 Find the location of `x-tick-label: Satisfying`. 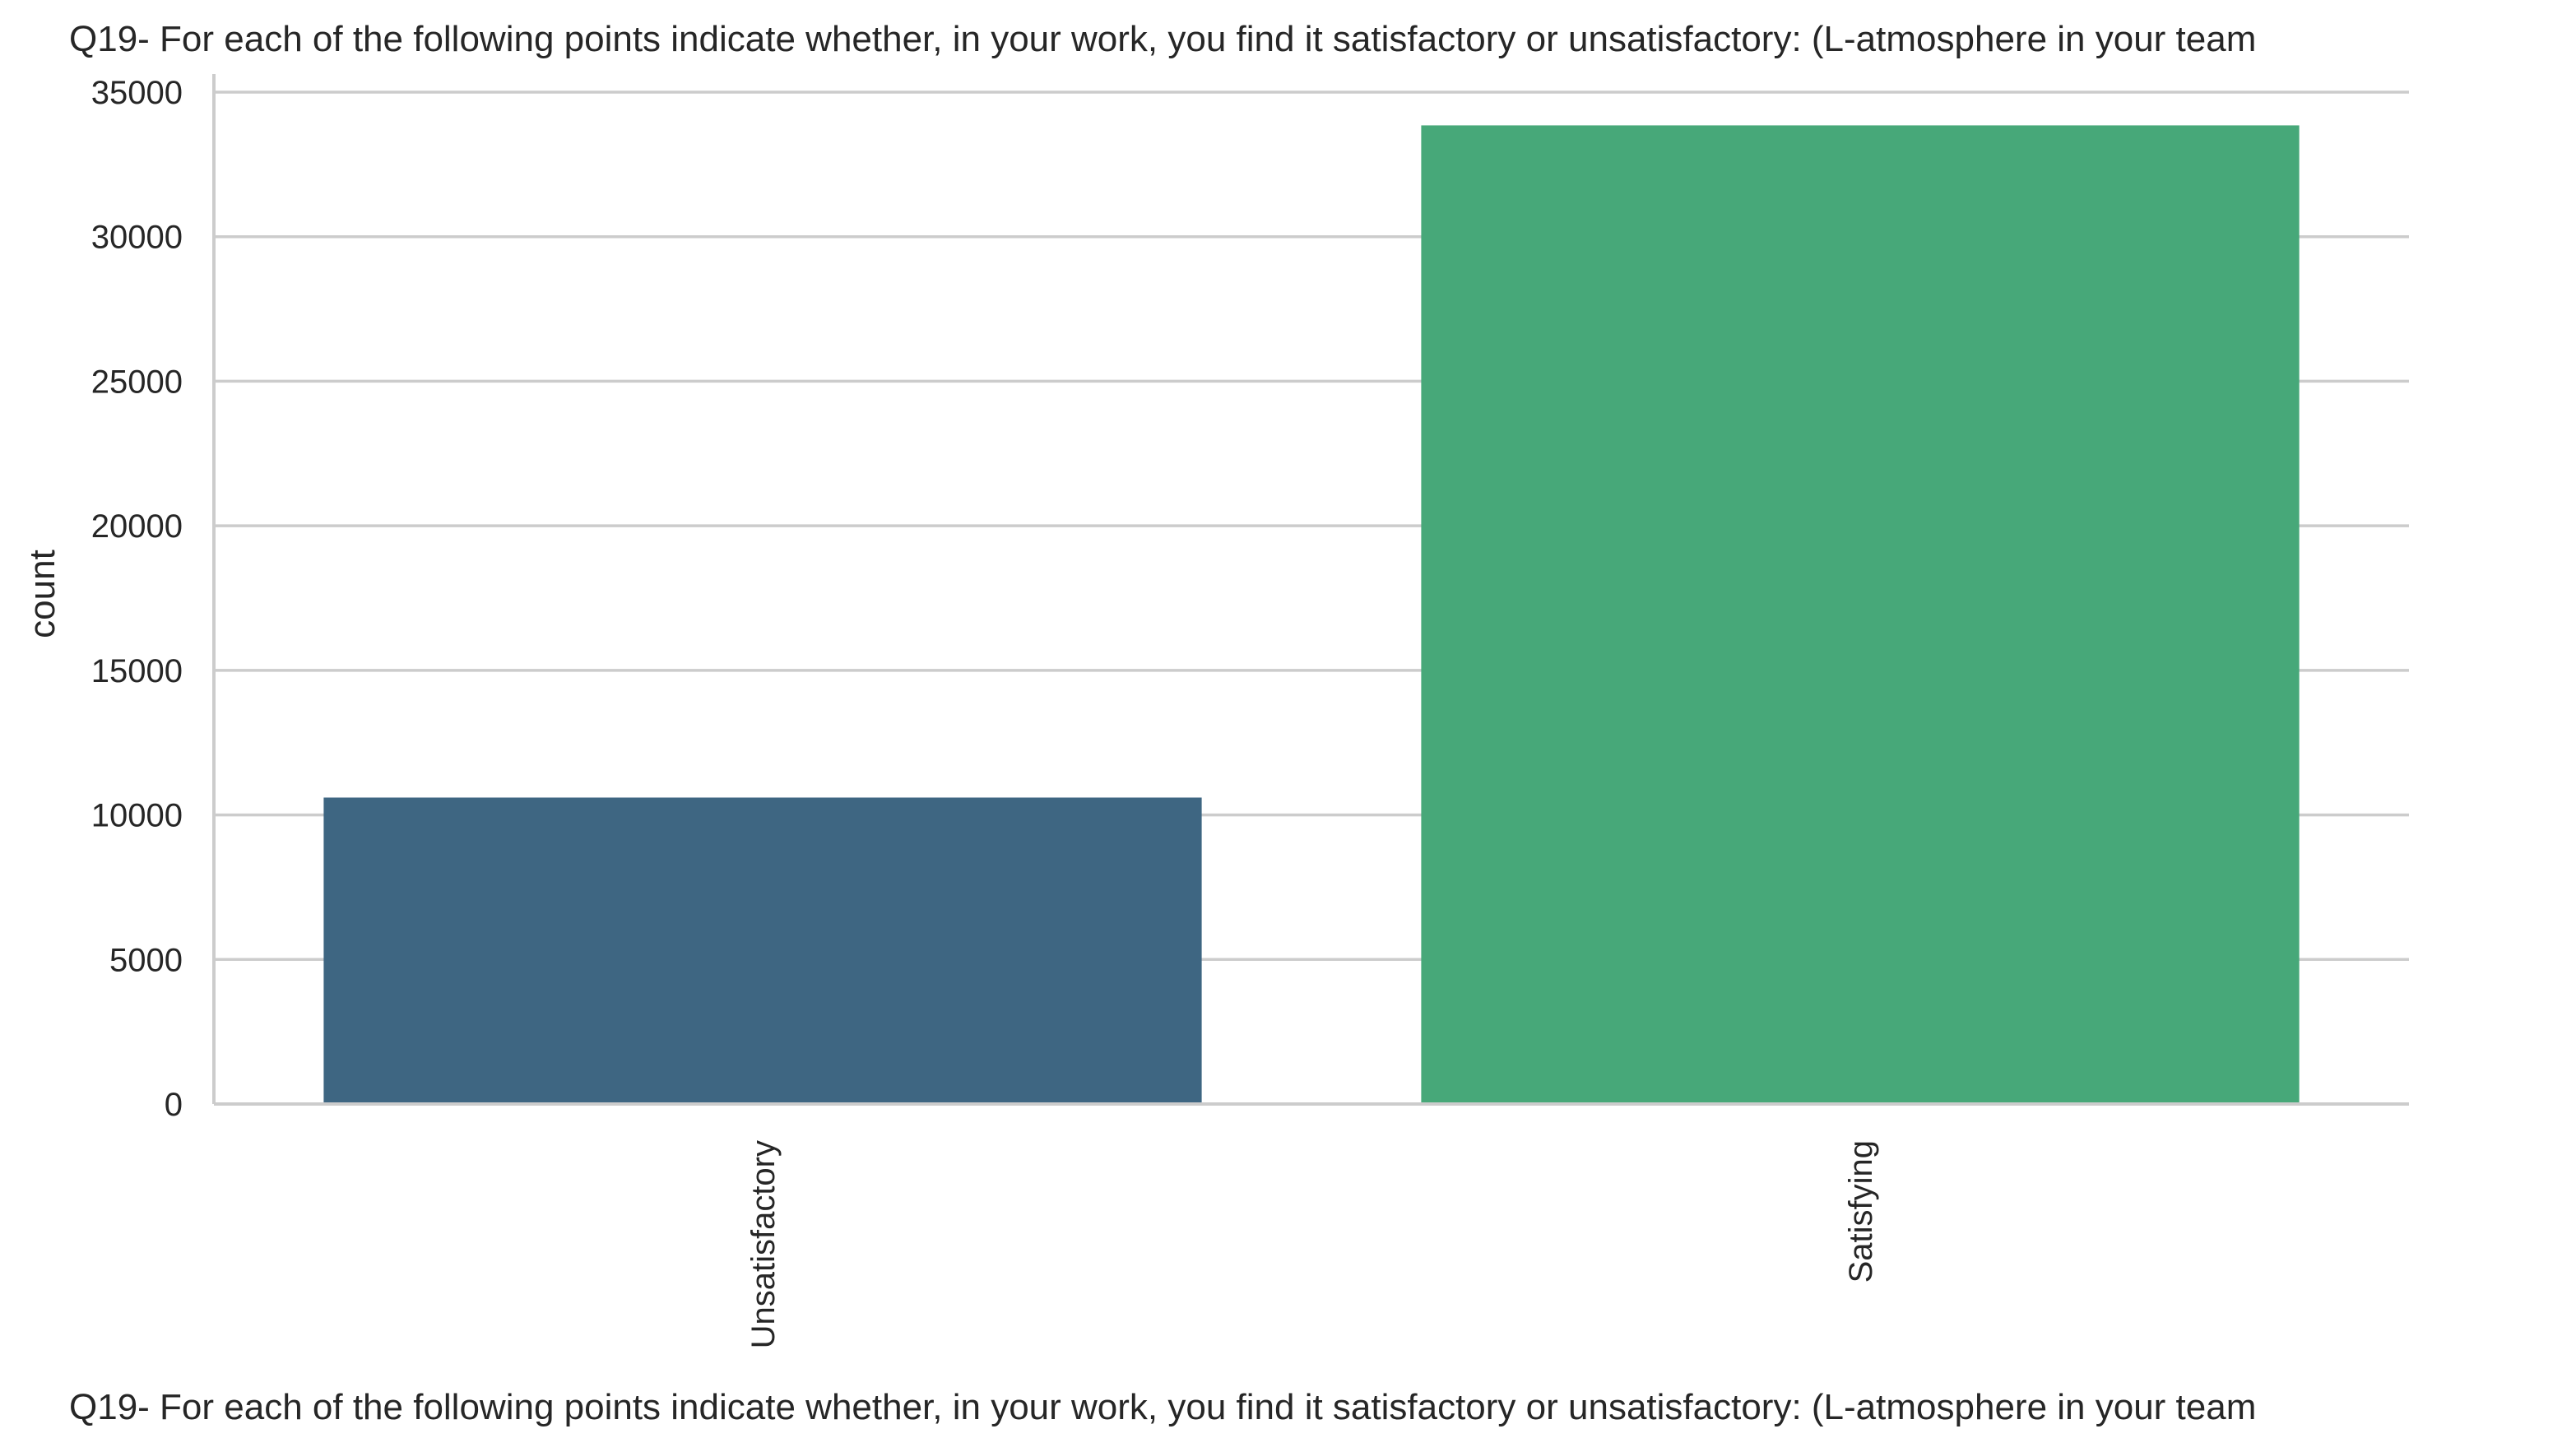

x-tick-label: Satisfying is located at coordinates (1861, 1211).